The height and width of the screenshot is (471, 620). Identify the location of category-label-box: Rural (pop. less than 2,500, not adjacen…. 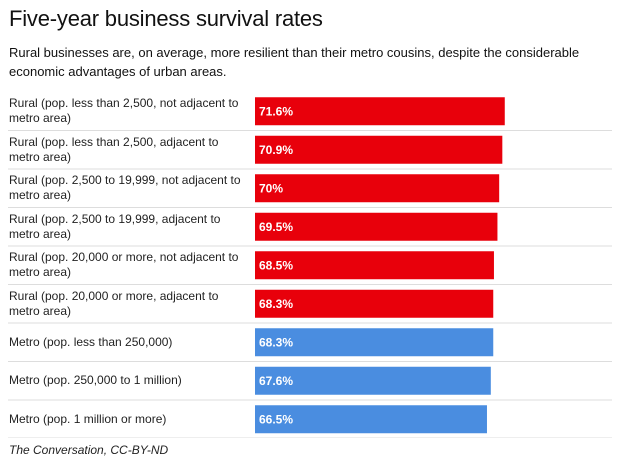
(124, 111).